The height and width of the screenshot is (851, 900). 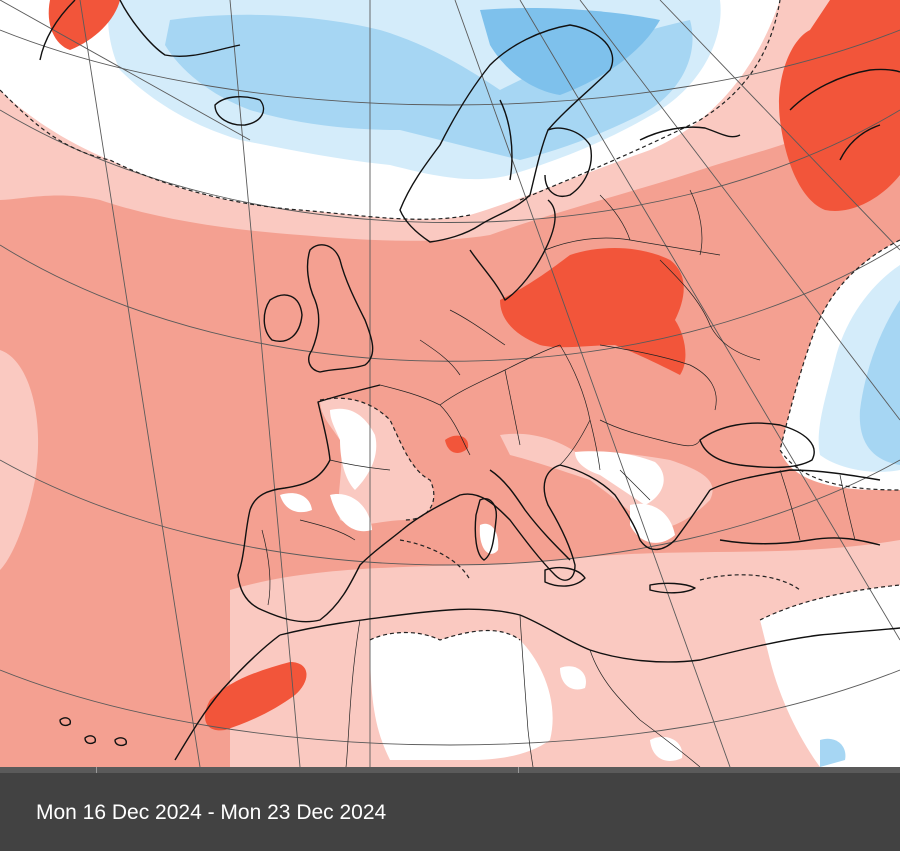 What do you see at coordinates (573, 678) in the screenshot?
I see `neutral-tunisia` at bounding box center [573, 678].